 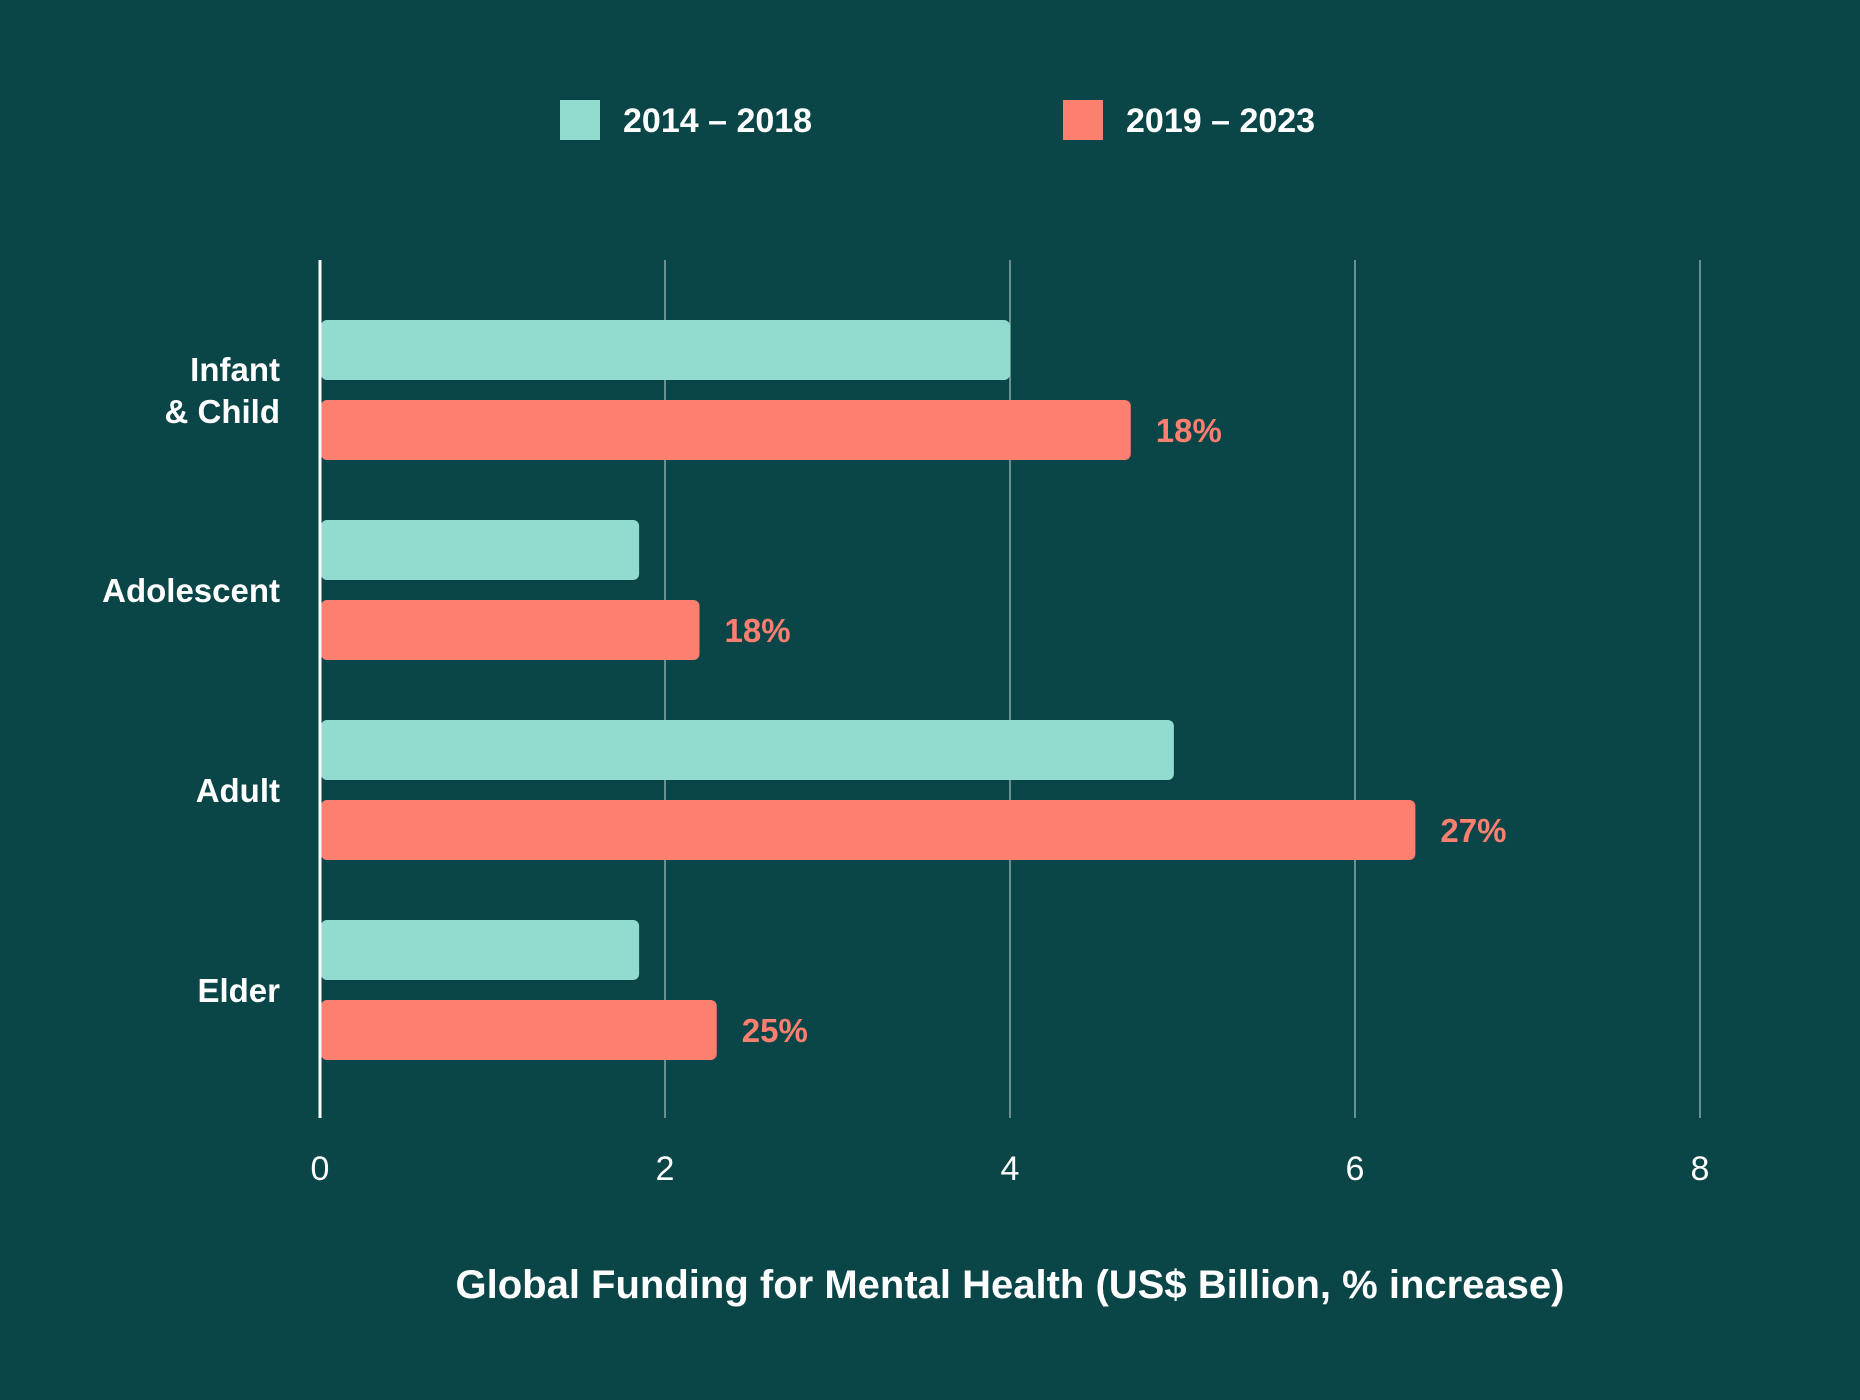 What do you see at coordinates (238, 990) in the screenshot?
I see `category-label-elder: Elder` at bounding box center [238, 990].